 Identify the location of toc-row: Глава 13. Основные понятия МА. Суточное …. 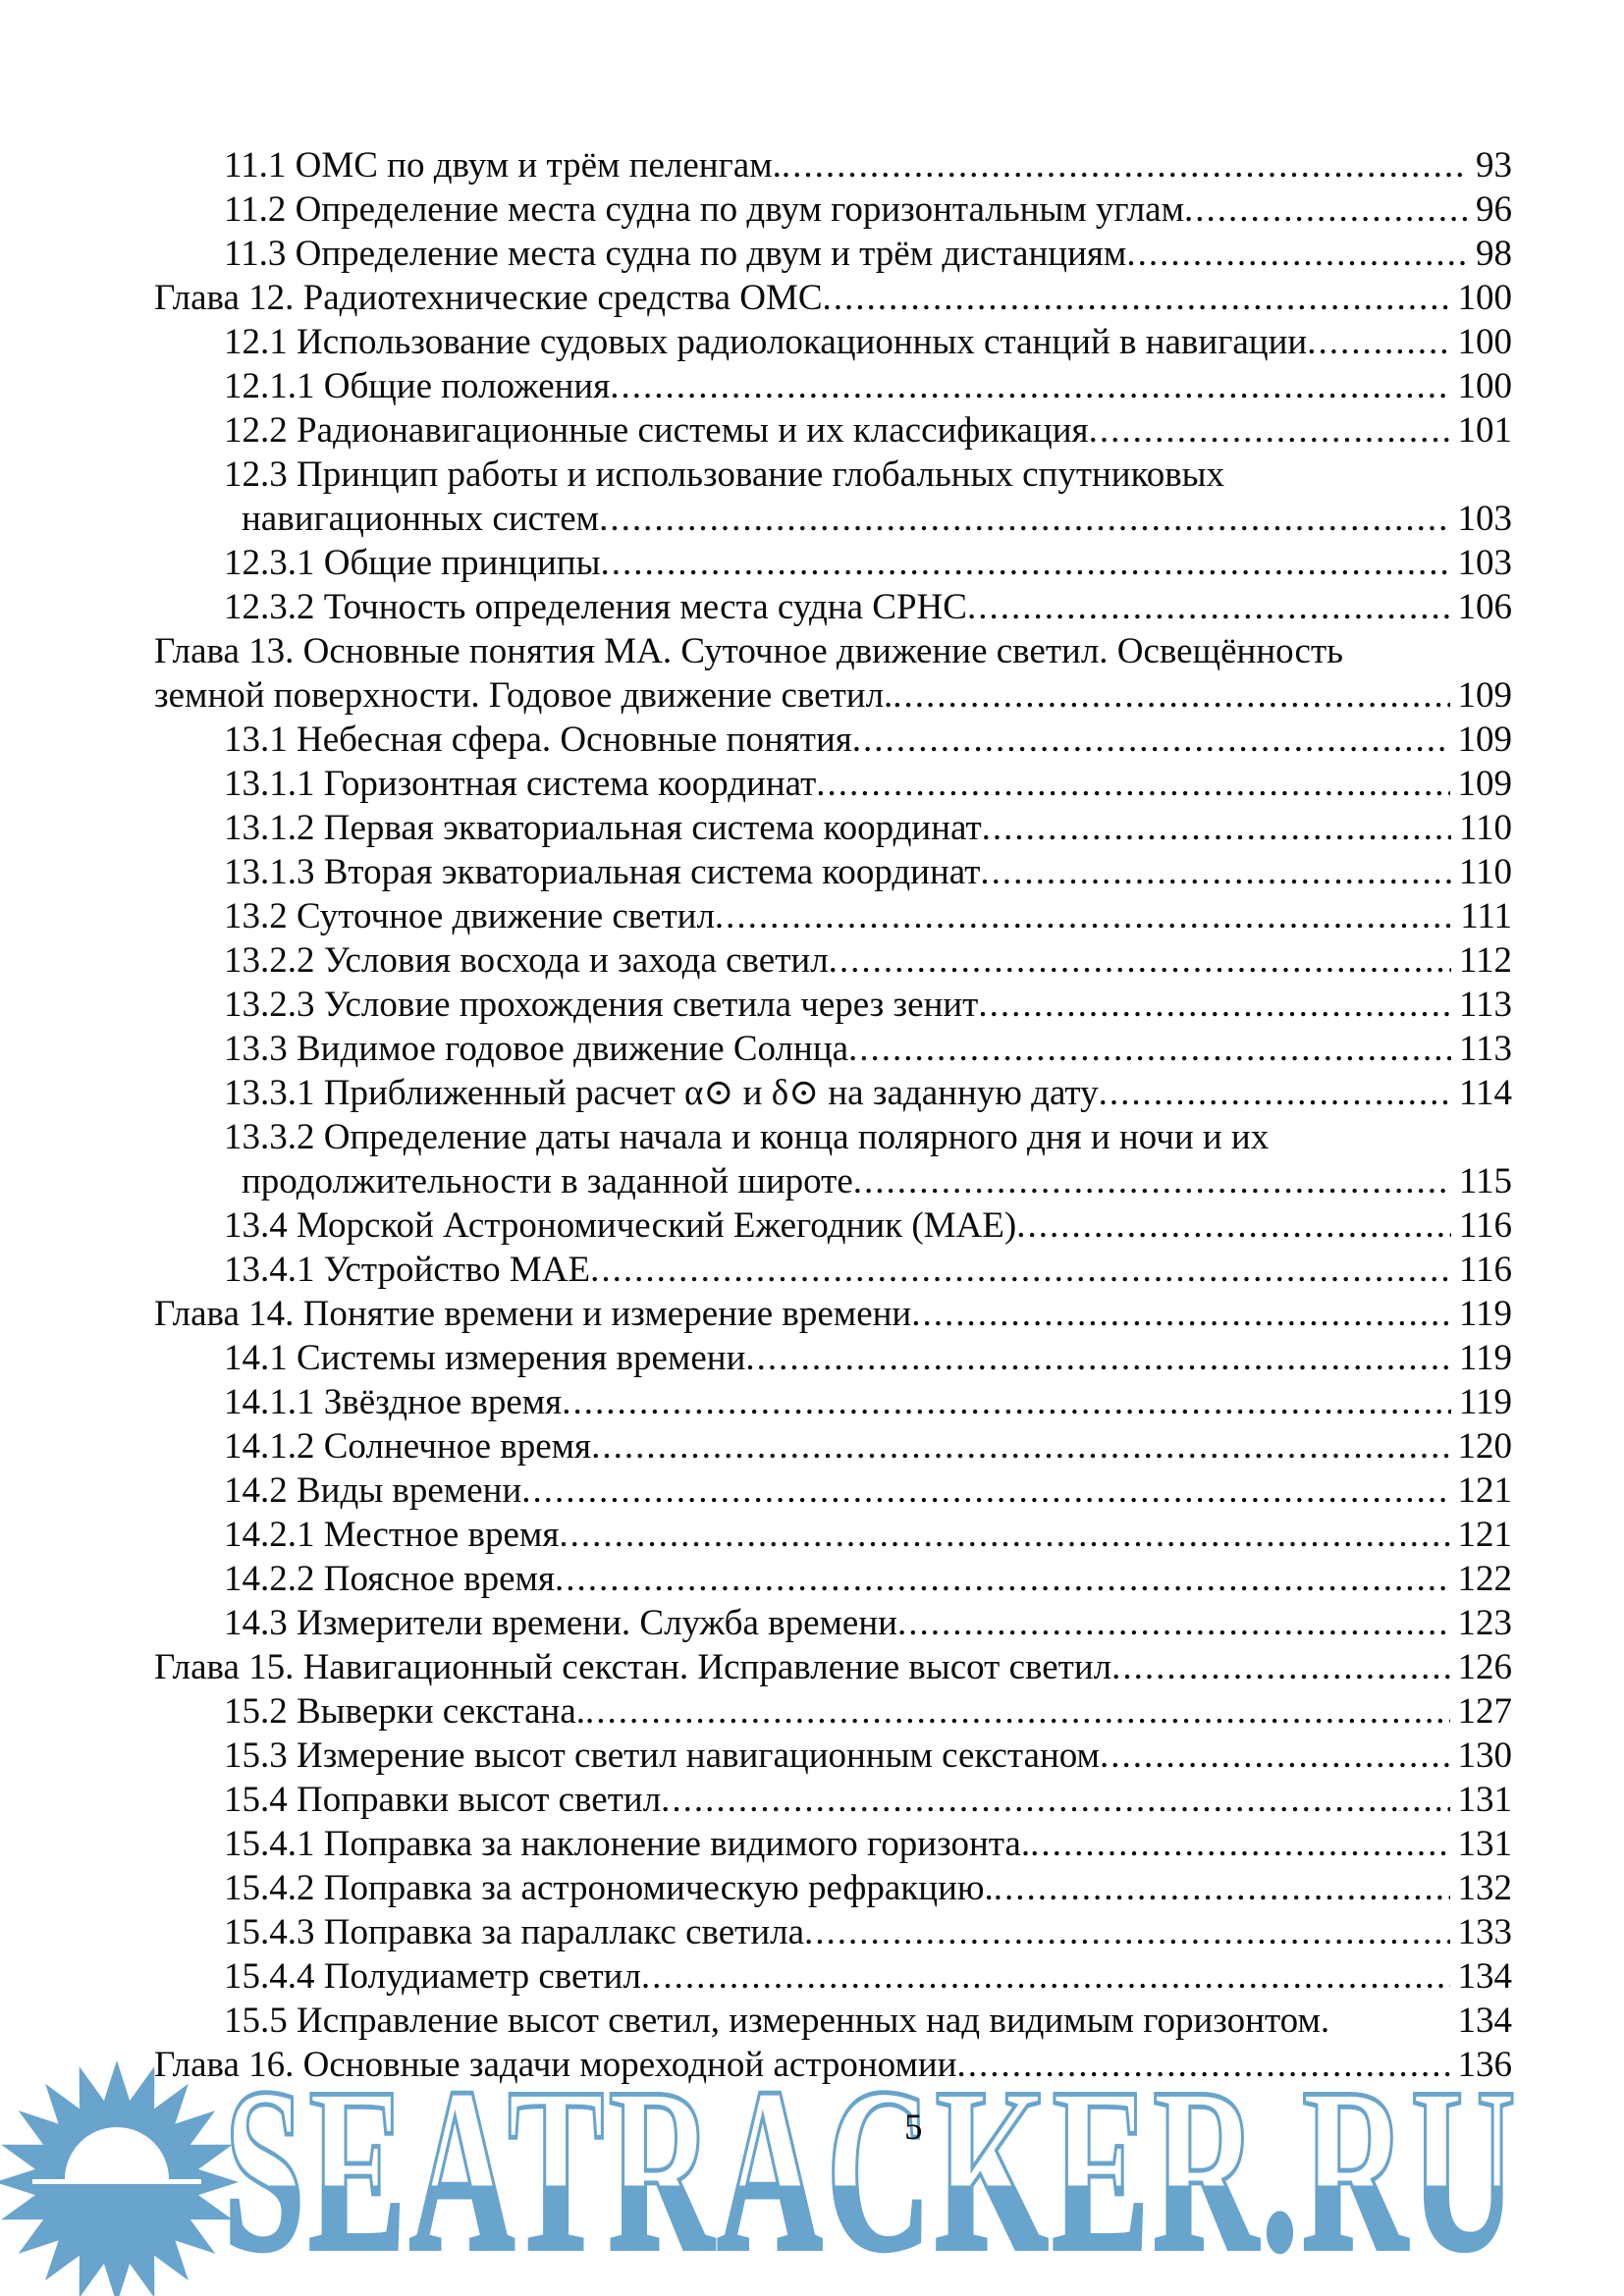
(833, 651).